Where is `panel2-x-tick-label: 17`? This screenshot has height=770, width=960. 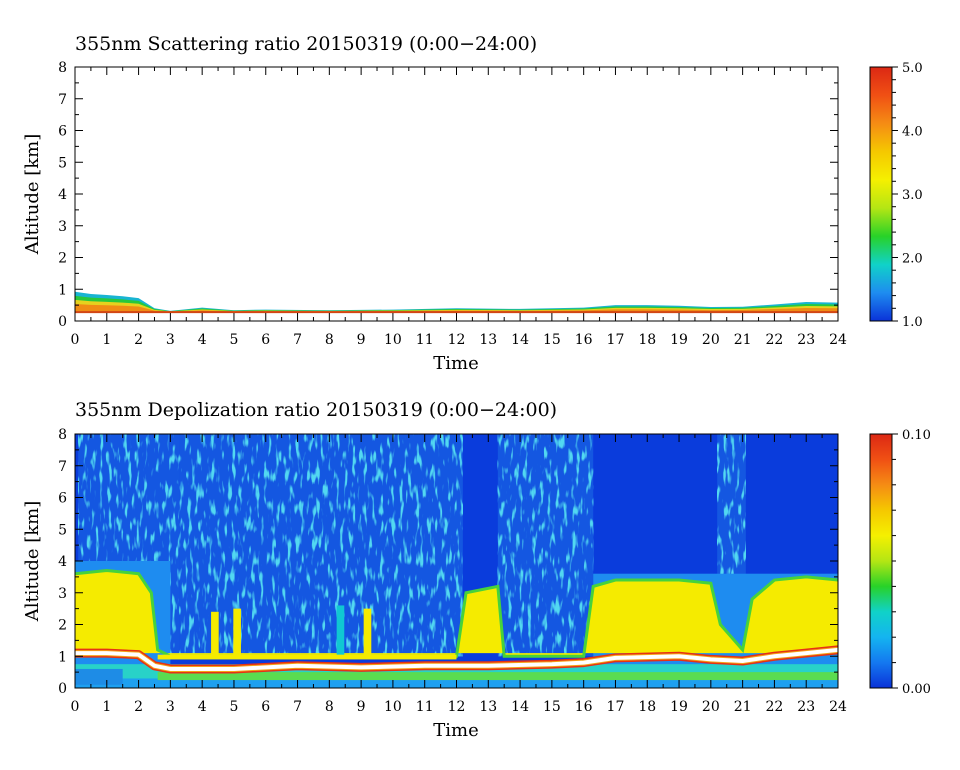 panel2-x-tick-label: 17 is located at coordinates (616, 707).